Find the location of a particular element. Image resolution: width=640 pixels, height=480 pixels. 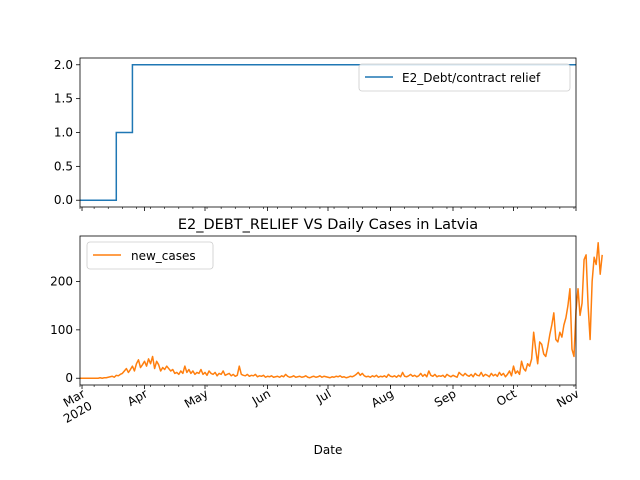

top-legend: E2_Debt/contract relief is located at coordinates (464, 77).